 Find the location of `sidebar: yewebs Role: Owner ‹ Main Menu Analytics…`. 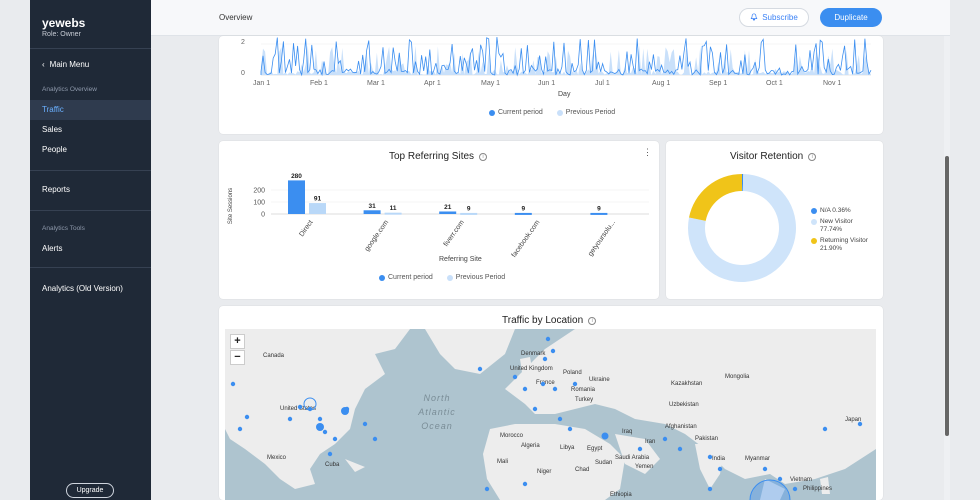

sidebar: yewebs Role: Owner ‹ Main Menu Analytics… is located at coordinates (90, 250).